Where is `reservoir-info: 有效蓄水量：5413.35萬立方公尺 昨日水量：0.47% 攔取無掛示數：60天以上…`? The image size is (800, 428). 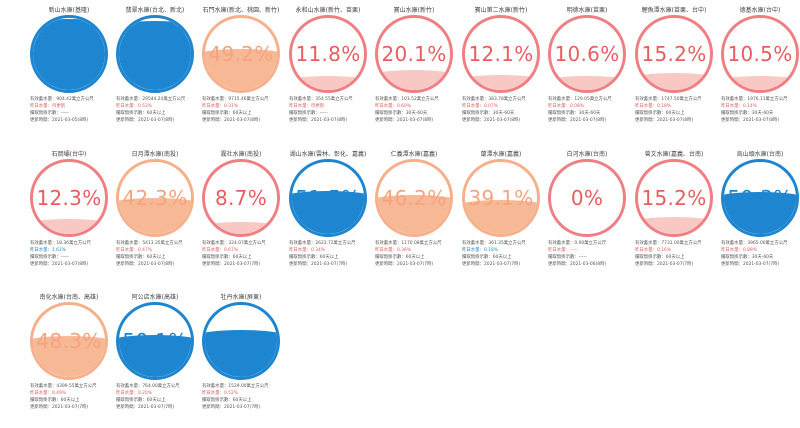
reservoir-info: 有效蓄水量：5413.35萬立方公尺 昨日水量：0.47% 攔取無掛示數：60天以上… is located at coordinates (158, 255).